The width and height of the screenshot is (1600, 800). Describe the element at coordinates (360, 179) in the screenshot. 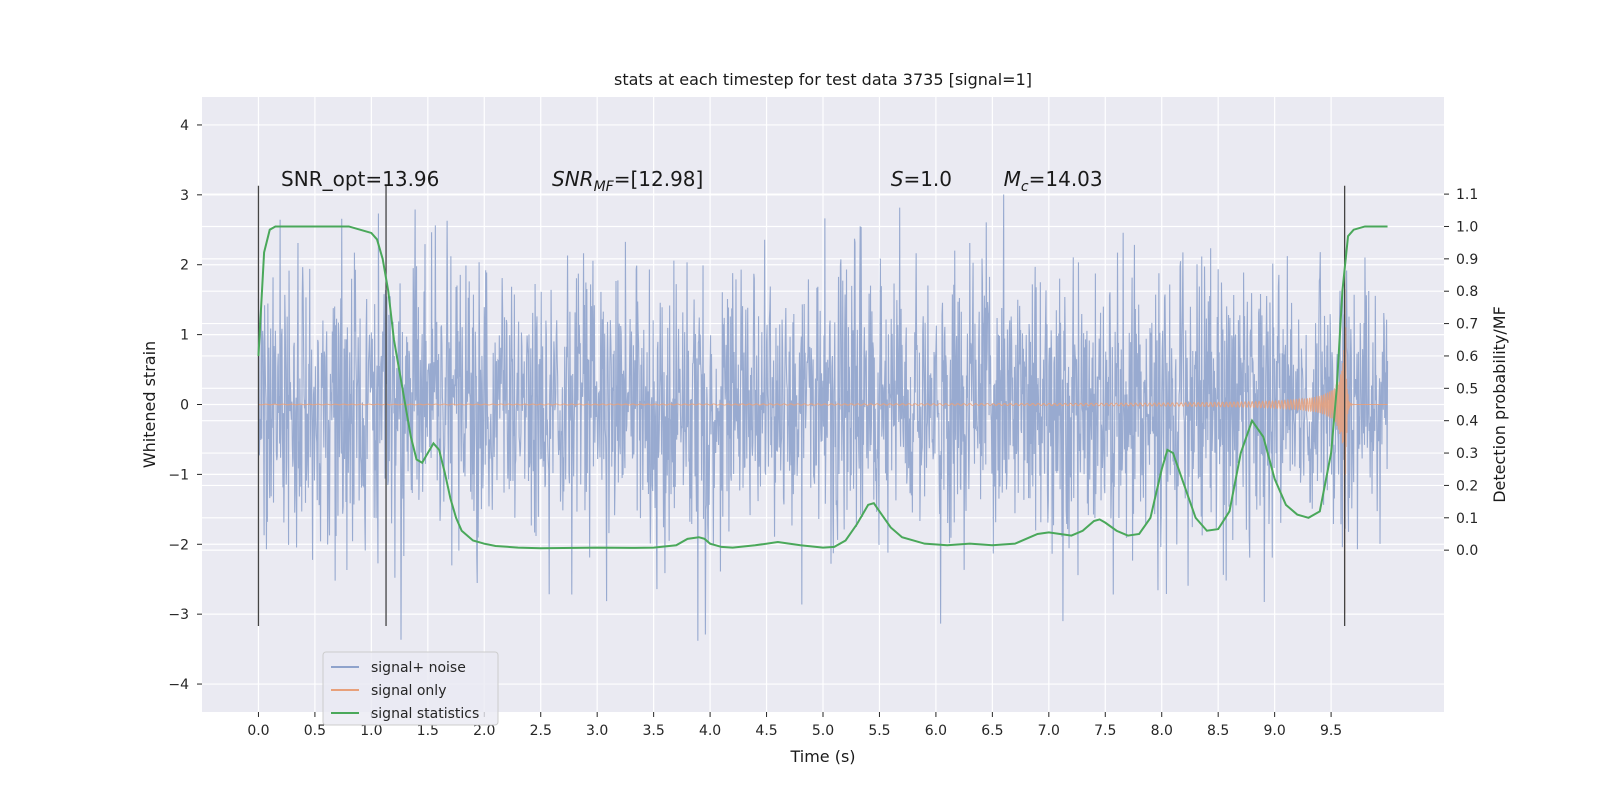

I see `annotation-text: SNR_opt=13.96` at that location.